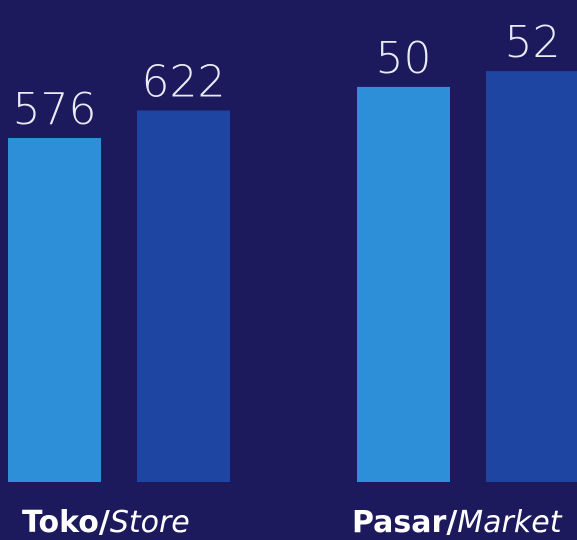  What do you see at coordinates (404, 522) in the screenshot?
I see `category-label-main: Pasar/` at bounding box center [404, 522].